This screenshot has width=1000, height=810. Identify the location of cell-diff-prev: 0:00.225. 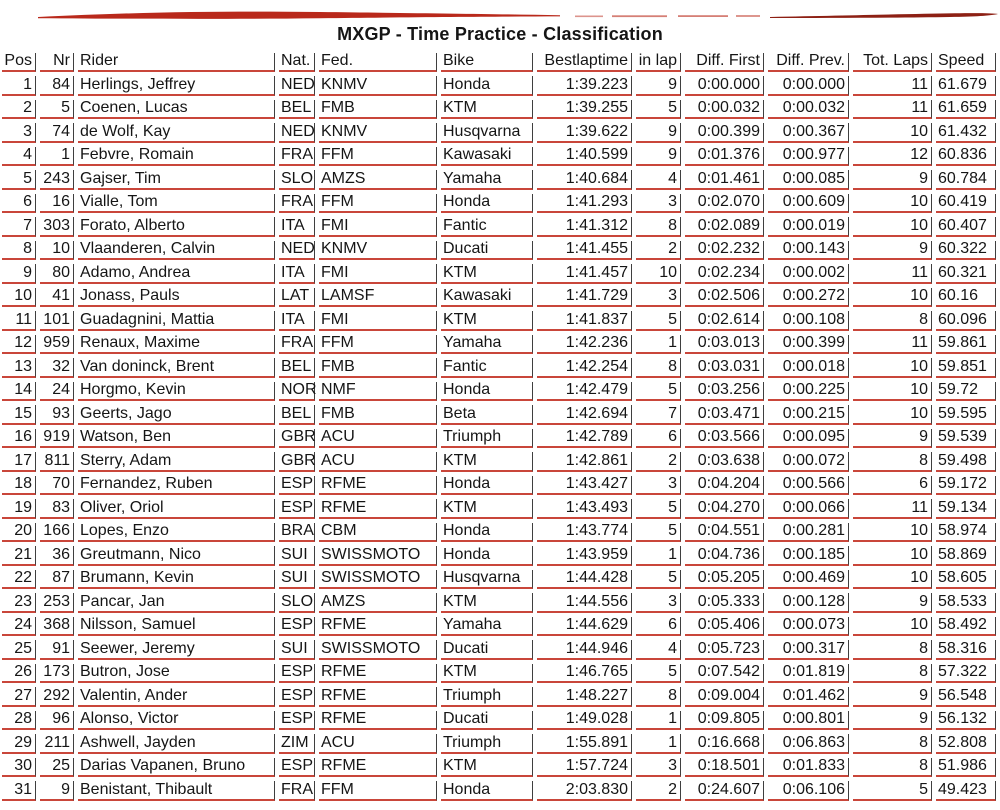
(808, 391).